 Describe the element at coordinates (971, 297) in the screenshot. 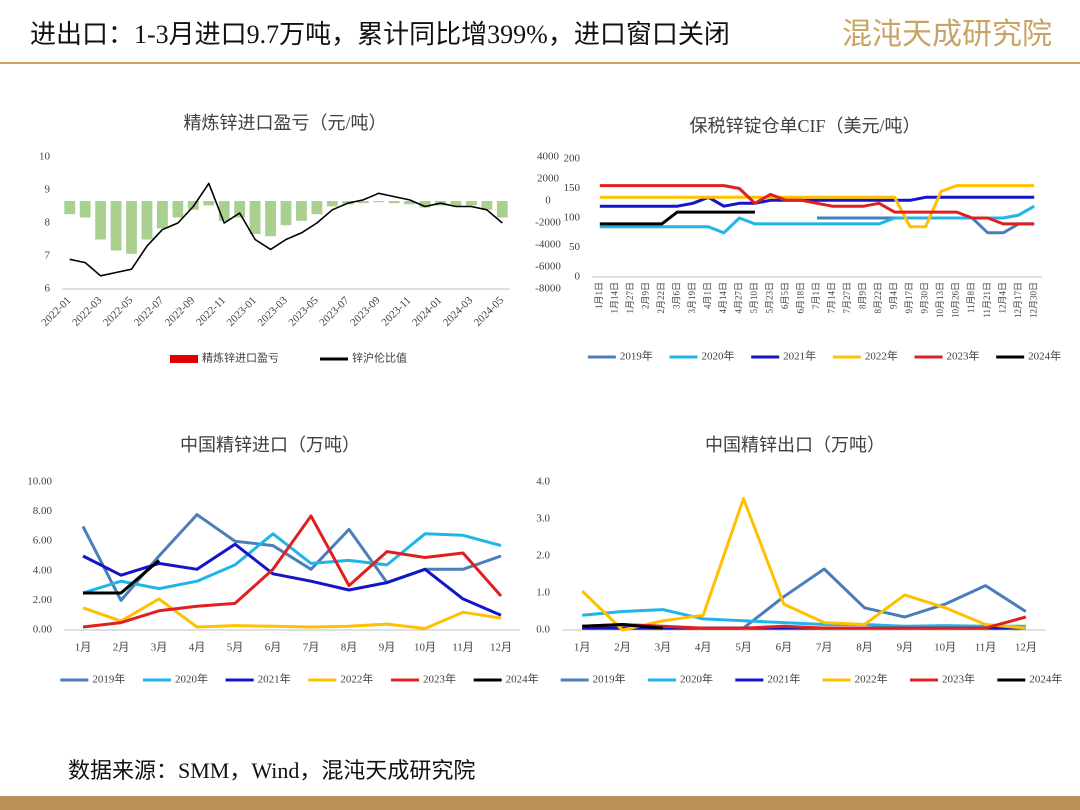

I see `x-tick-label: 11月8日` at that location.